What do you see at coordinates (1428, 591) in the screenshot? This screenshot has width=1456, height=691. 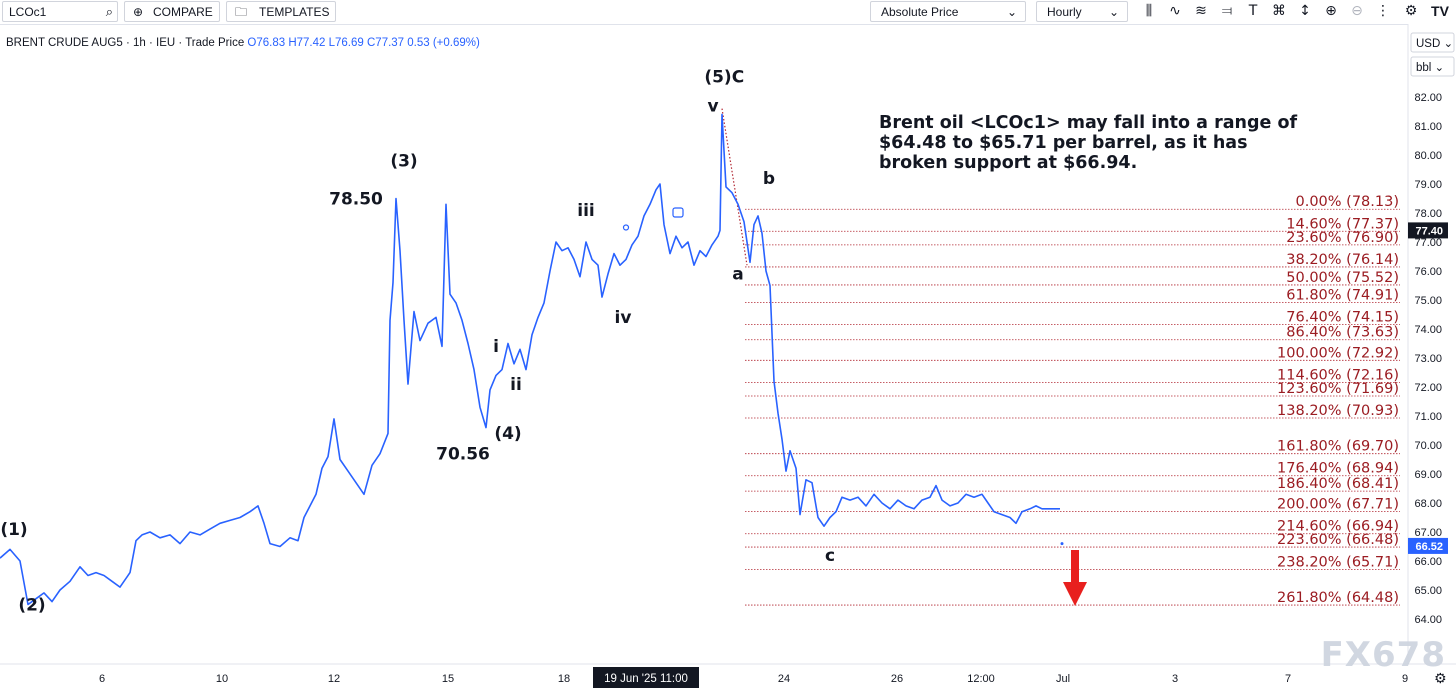 I see `y-tick-label: 65.00` at bounding box center [1428, 591].